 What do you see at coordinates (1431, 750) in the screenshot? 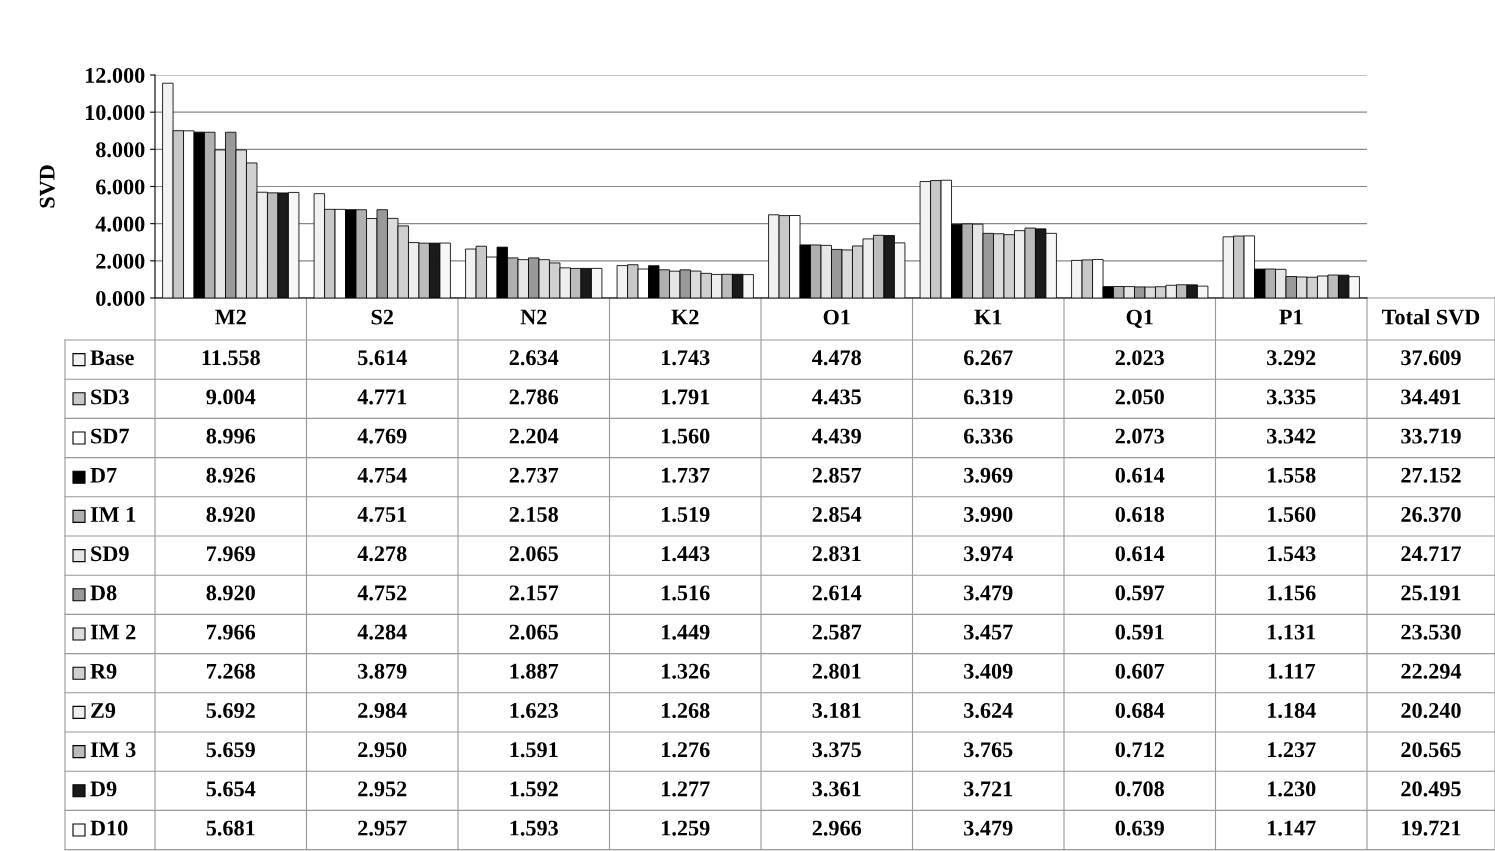
I see `text: 20.565` at bounding box center [1431, 750].